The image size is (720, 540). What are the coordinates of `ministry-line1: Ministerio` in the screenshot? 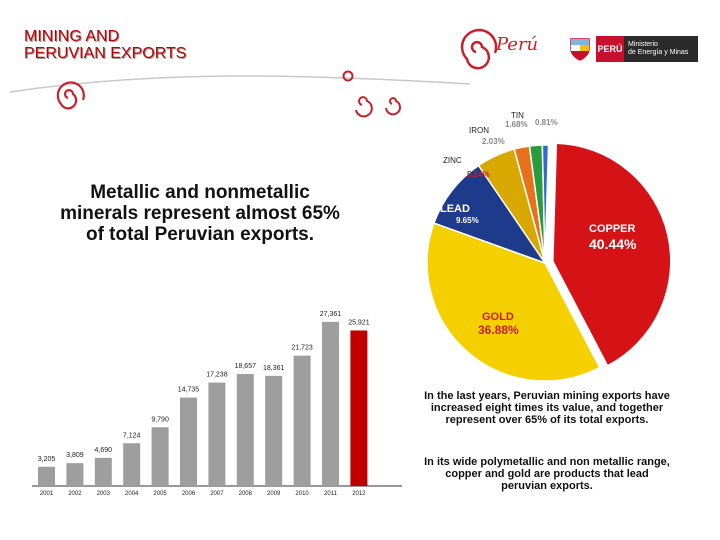 It's located at (643, 44).